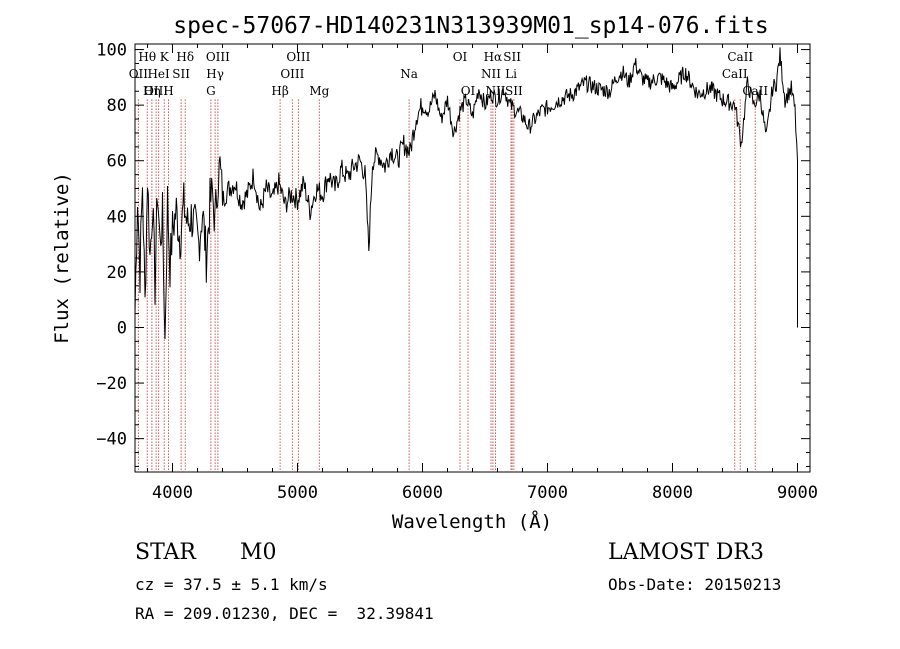 The width and height of the screenshot is (900, 649). Describe the element at coordinates (279, 91) in the screenshot. I see `line-label-12: Hβ` at that location.